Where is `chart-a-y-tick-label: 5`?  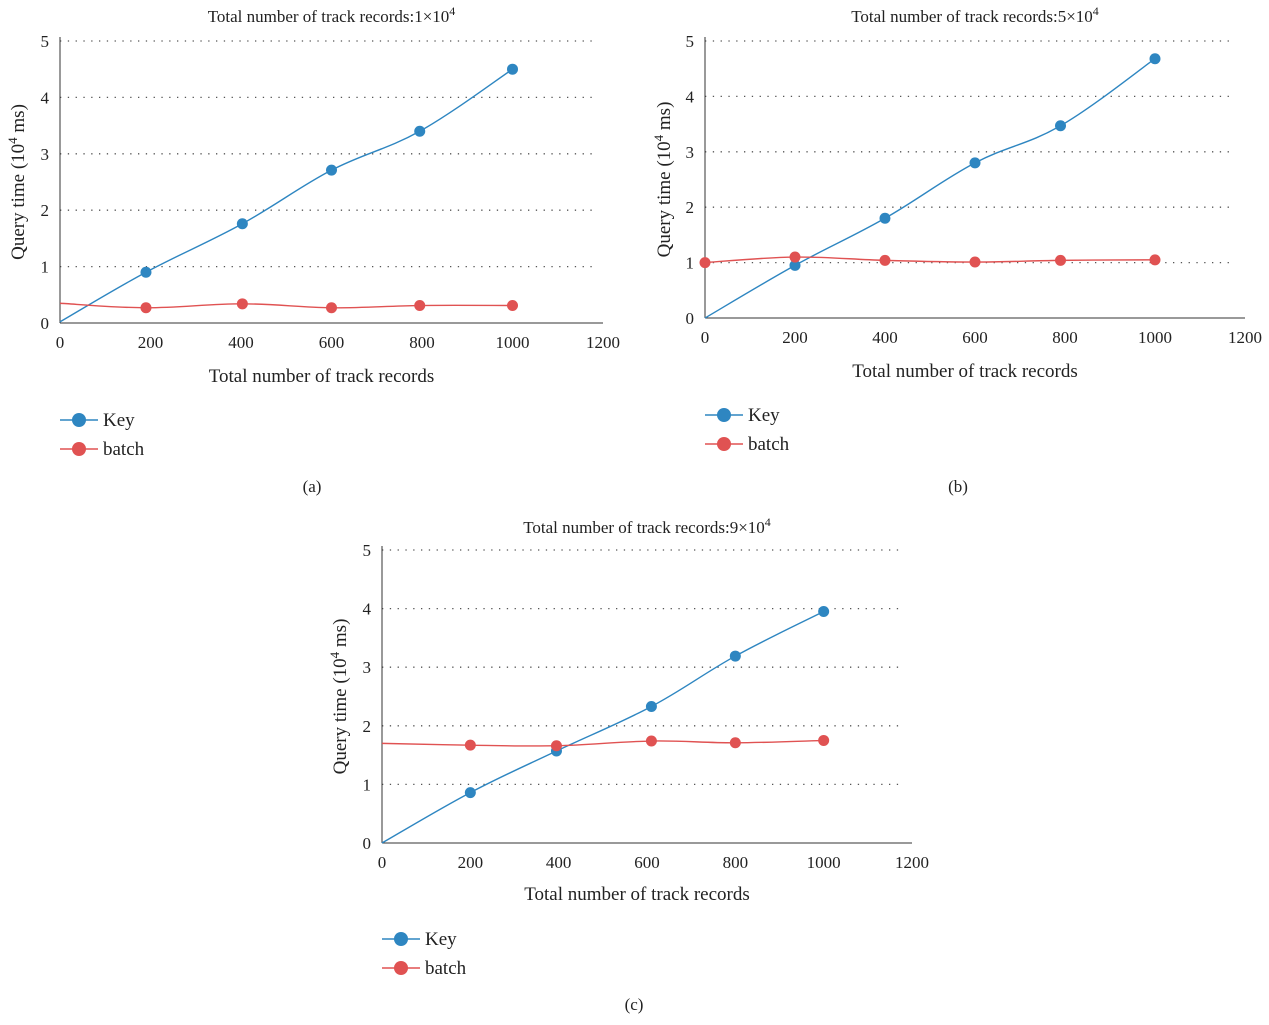 chart-a-y-tick-label: 5 is located at coordinates (45, 41).